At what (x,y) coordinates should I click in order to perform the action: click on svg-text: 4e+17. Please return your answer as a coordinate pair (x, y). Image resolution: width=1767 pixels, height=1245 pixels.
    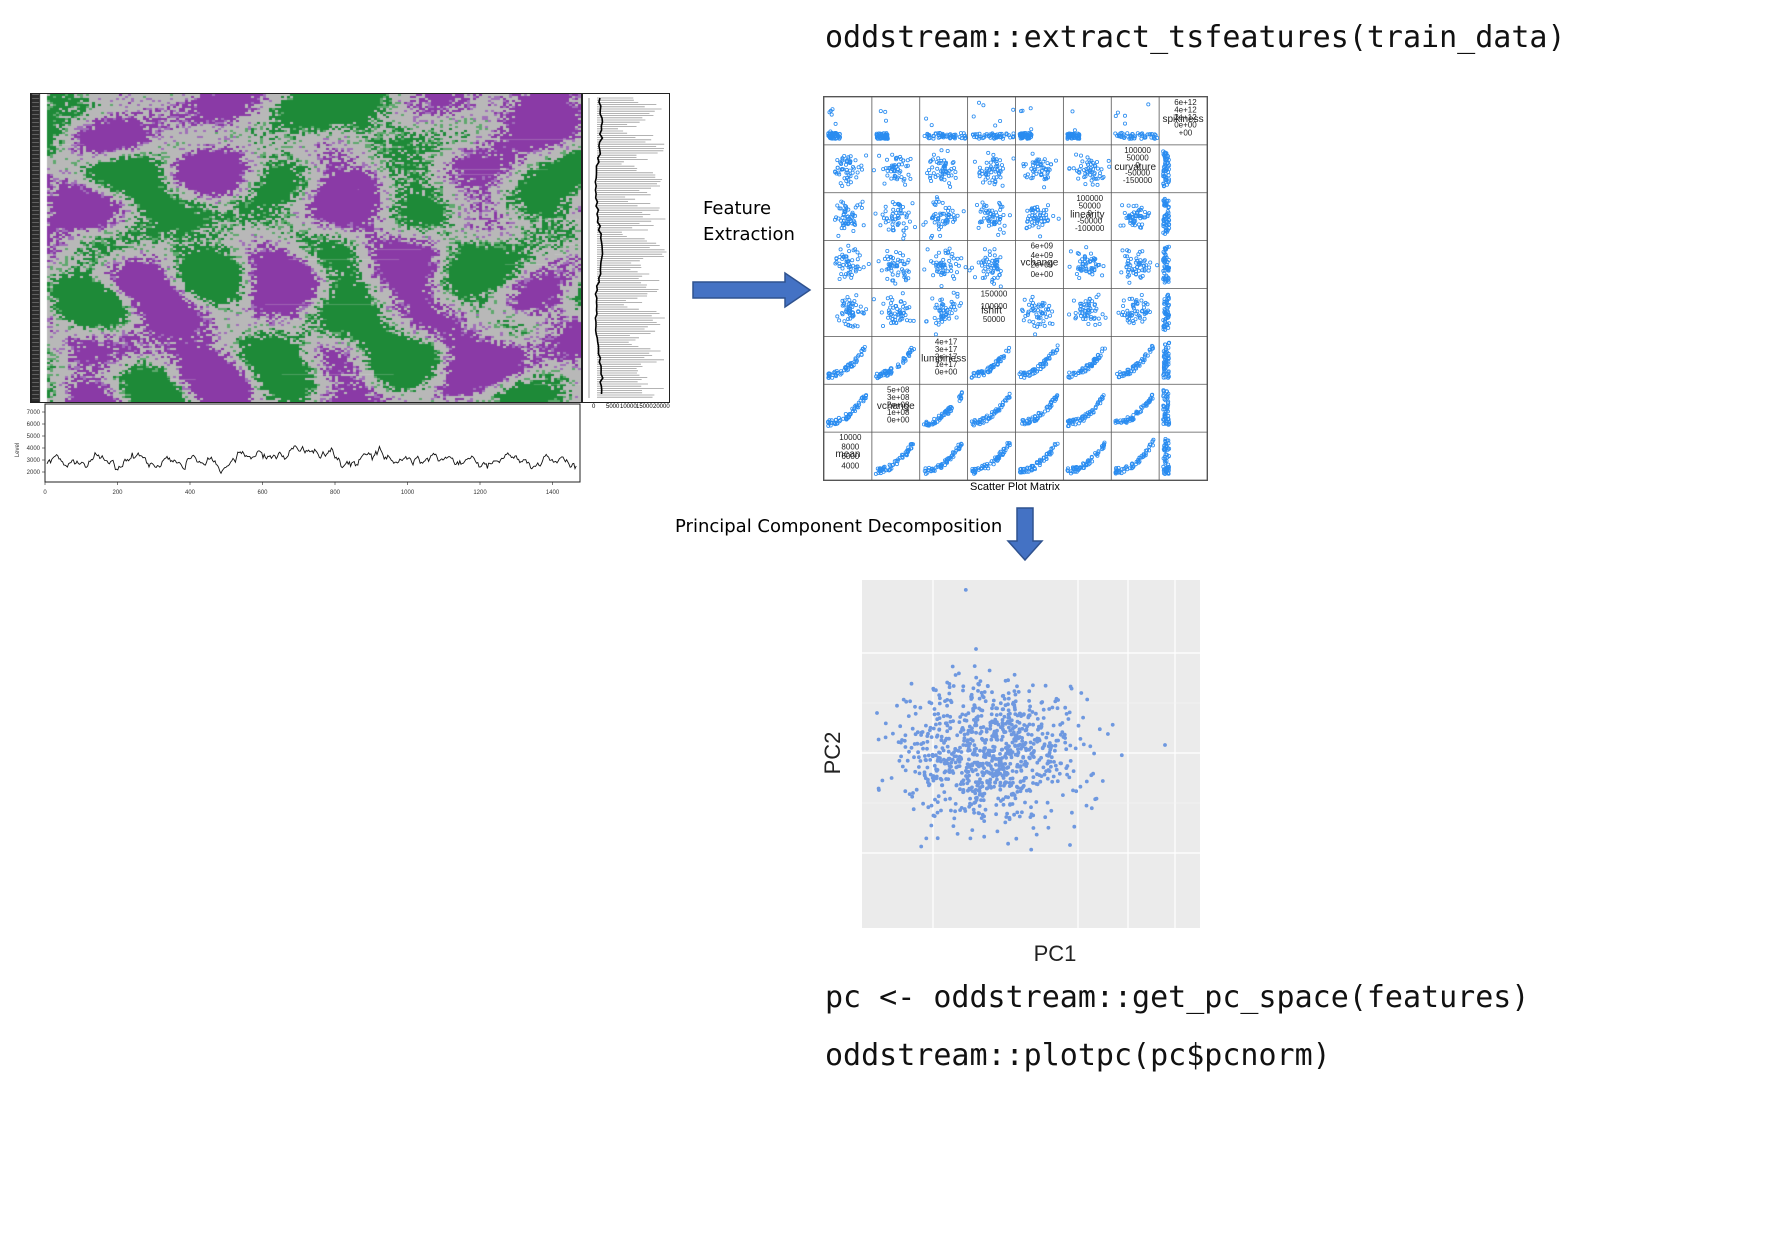
    Looking at the image, I should click on (946, 341).